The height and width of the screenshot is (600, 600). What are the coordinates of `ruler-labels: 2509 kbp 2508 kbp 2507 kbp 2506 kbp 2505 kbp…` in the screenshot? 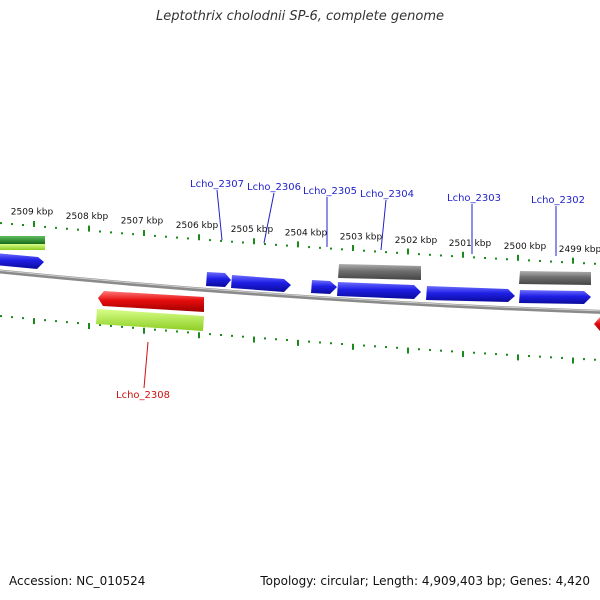 It's located at (305, 231).